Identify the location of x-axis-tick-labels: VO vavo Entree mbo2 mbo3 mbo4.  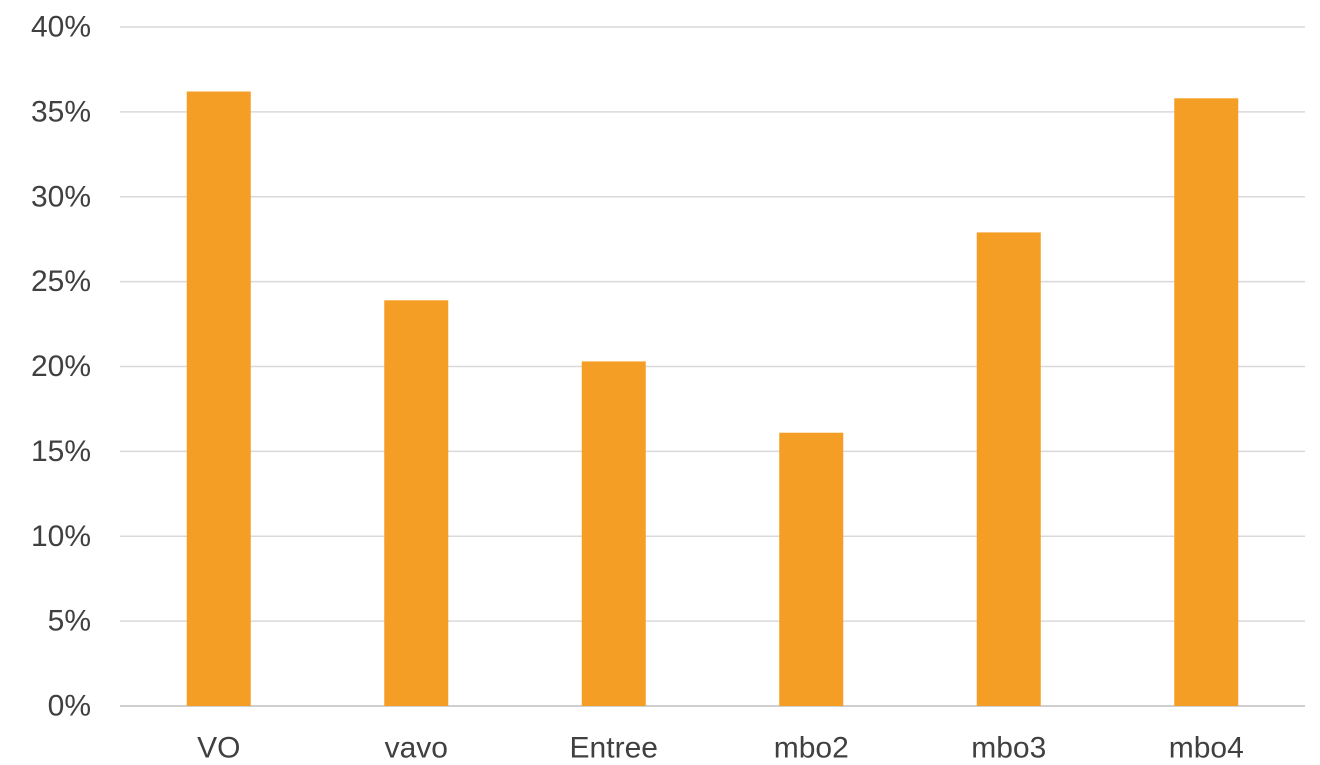
(720, 748).